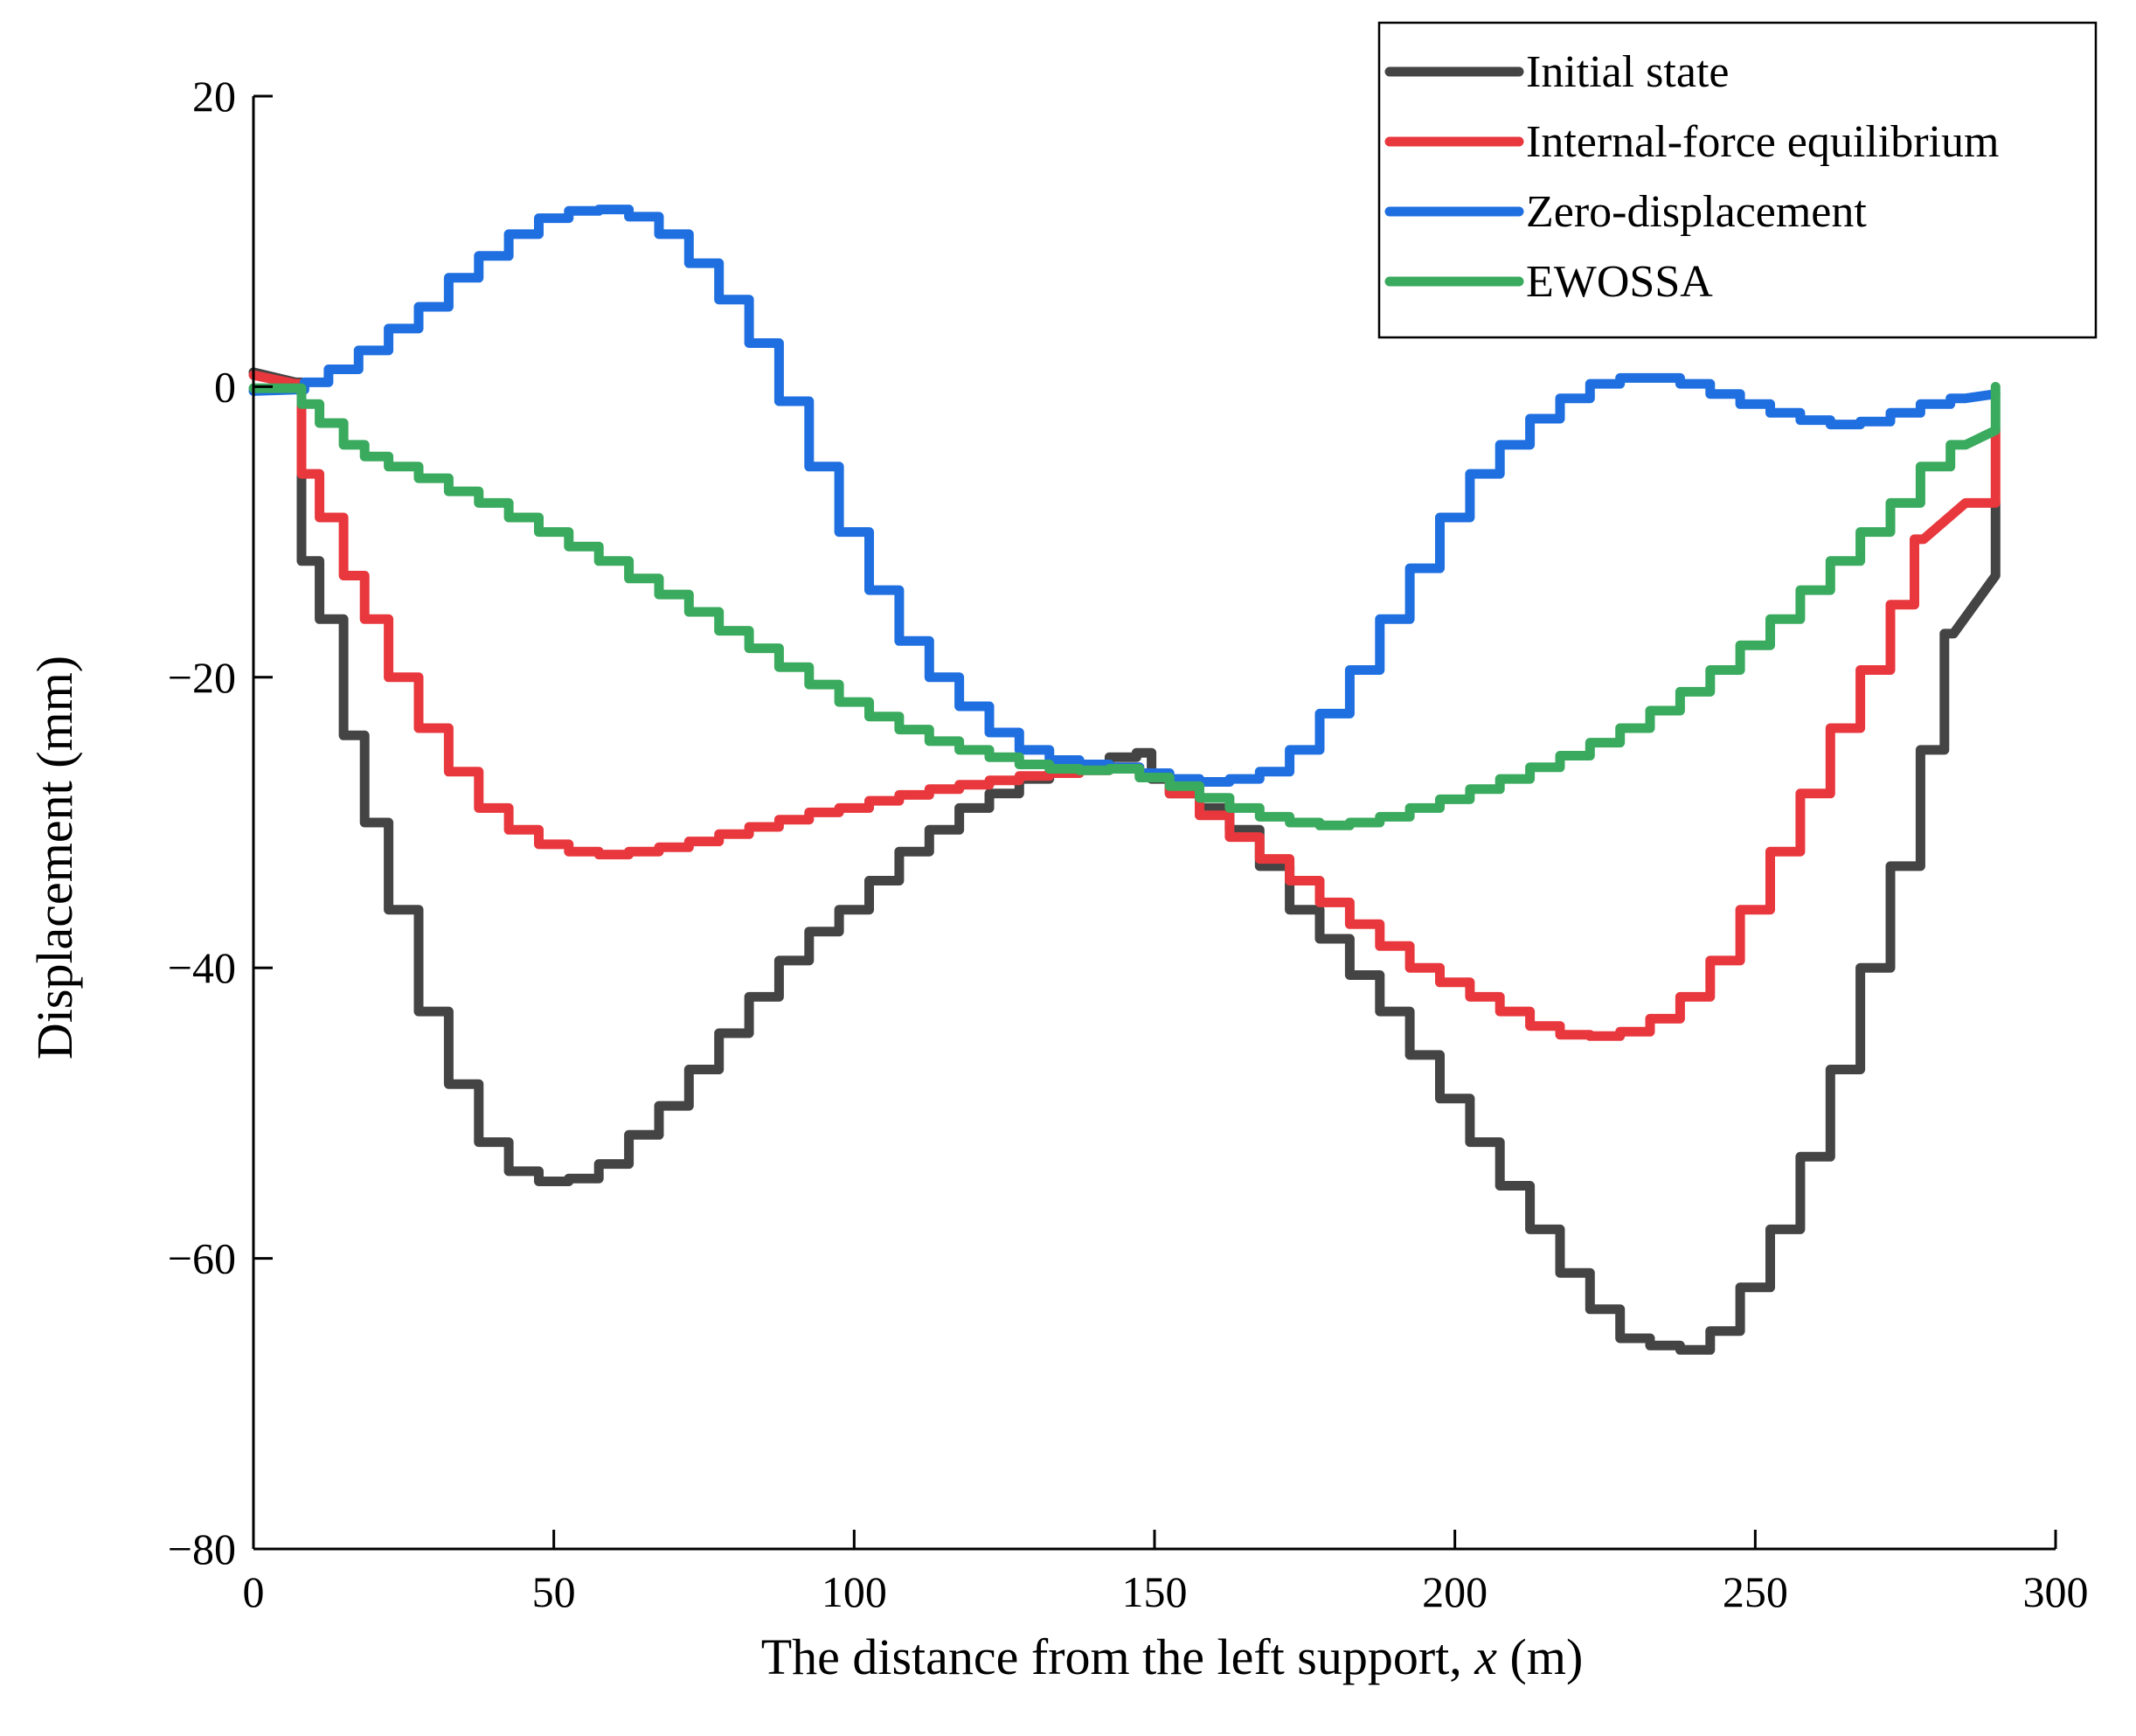 Image resolution: width=2136 pixels, height=1736 pixels. Describe the element at coordinates (202, 1548) in the screenshot. I see `y-tick-label: −80` at that location.